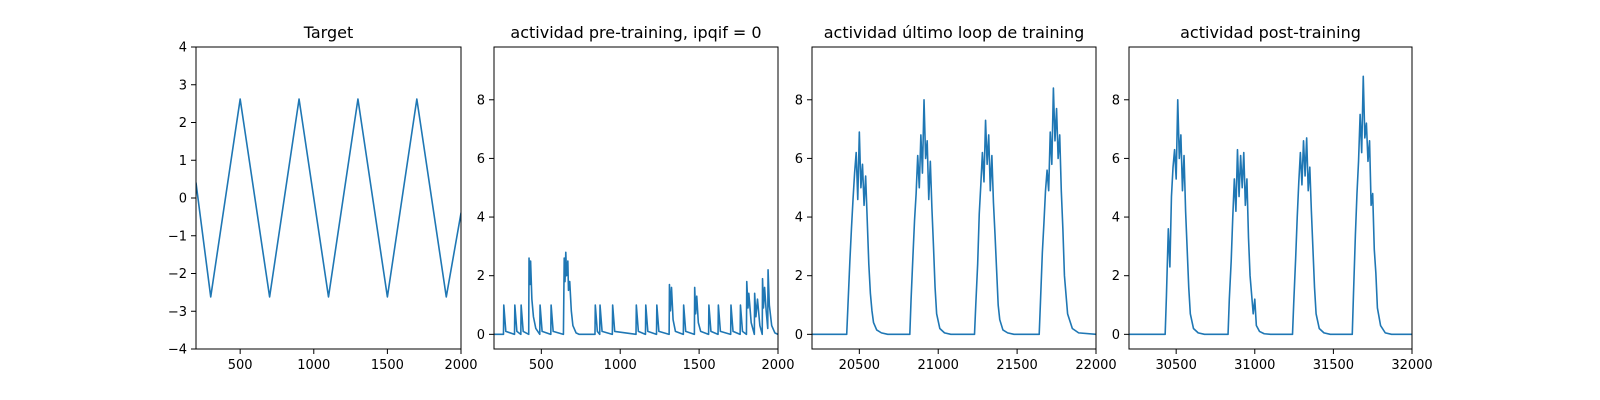 The image size is (1600, 400). I want to click on chart-title: actividad pre-training, ipqif = 0, so click(635, 32).